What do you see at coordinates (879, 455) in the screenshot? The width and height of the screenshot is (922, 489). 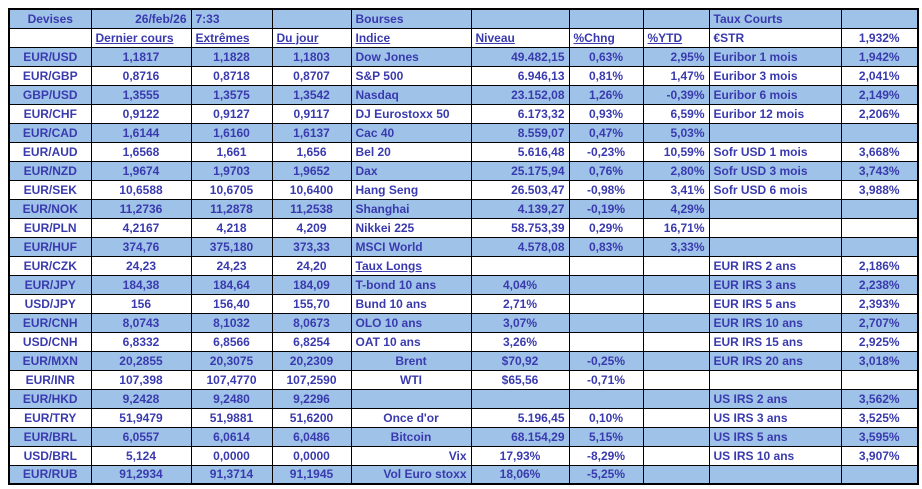 I see `rate-value: 3,907%` at bounding box center [879, 455].